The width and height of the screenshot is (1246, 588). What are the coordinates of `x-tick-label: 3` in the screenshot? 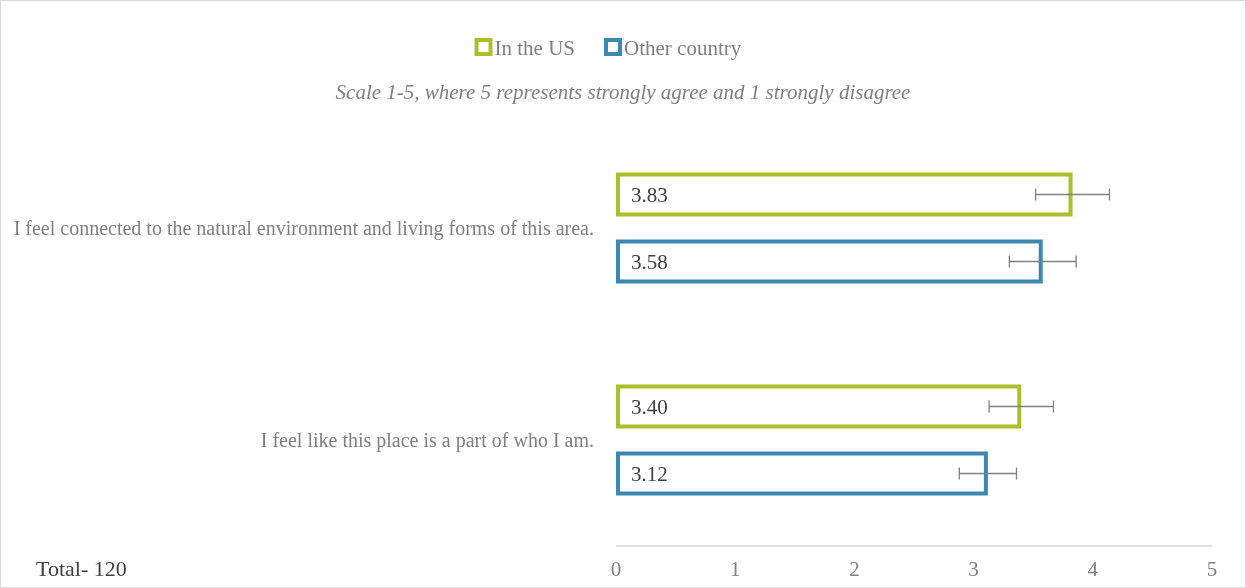 It's located at (973, 569).